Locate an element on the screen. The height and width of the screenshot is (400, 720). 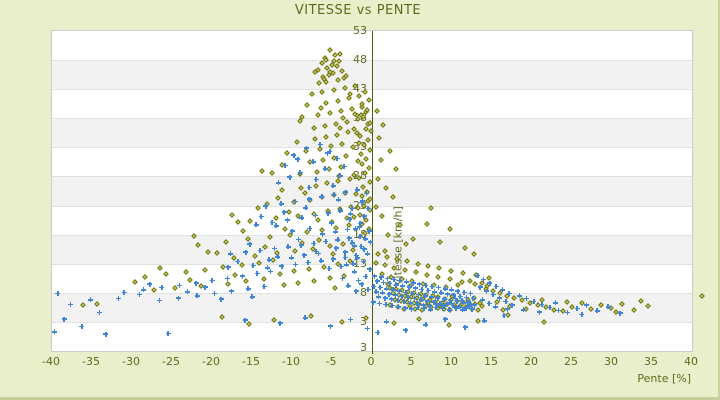
y-tick-label: 3 is located at coordinates (363, 321).